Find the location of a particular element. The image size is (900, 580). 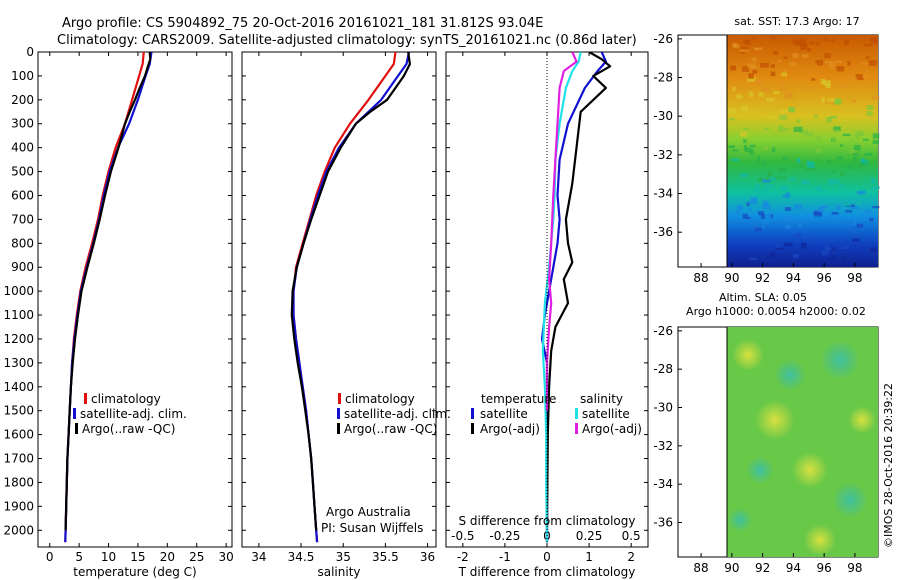

depth-tick-label: 1500 is located at coordinates (18, 411).